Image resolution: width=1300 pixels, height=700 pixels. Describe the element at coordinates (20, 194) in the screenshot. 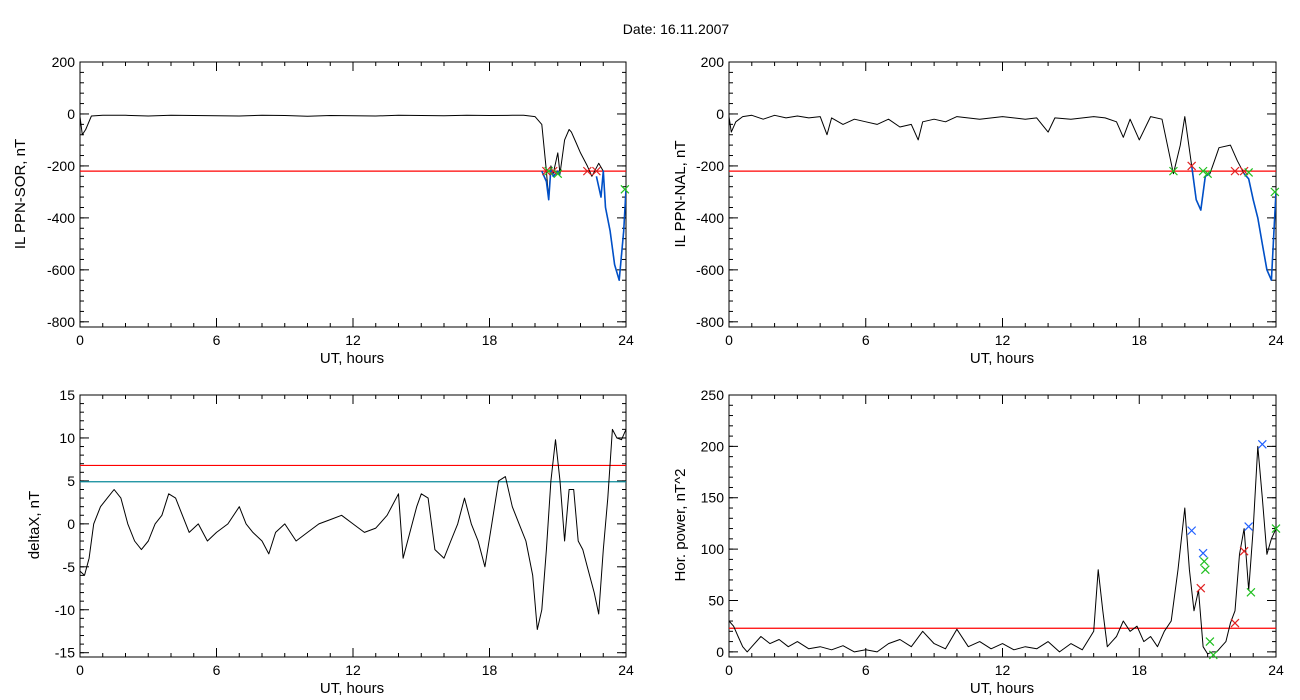

I see `y-axis-label: IL PPN-SOR, nT` at that location.